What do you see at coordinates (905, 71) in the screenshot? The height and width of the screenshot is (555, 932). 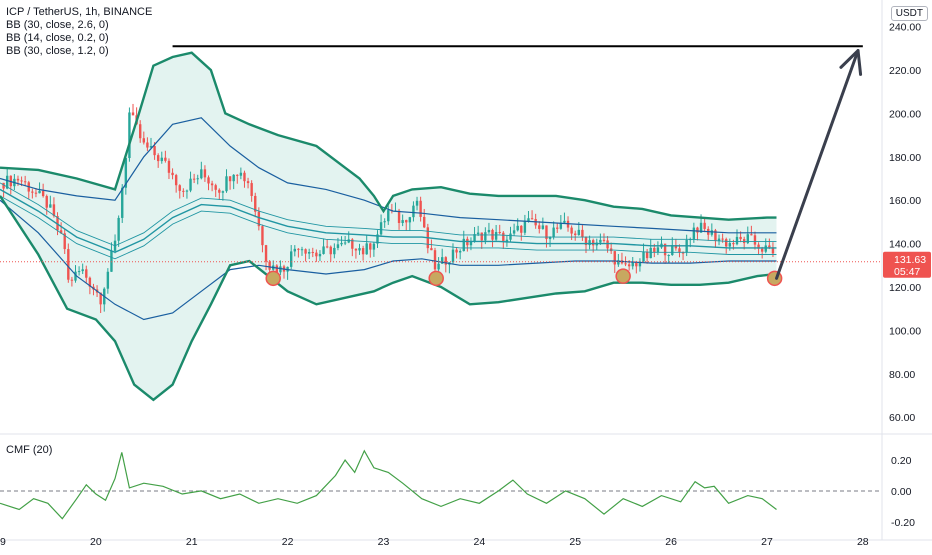 I see `y-tick-label: 220.00` at bounding box center [905, 71].